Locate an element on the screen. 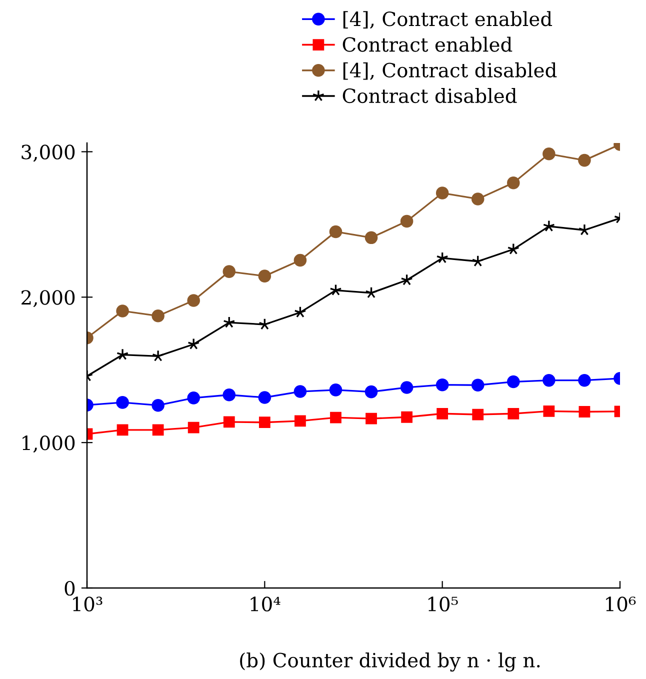 The height and width of the screenshot is (679, 646). y-tick-label: 3,000 is located at coordinates (48, 153).